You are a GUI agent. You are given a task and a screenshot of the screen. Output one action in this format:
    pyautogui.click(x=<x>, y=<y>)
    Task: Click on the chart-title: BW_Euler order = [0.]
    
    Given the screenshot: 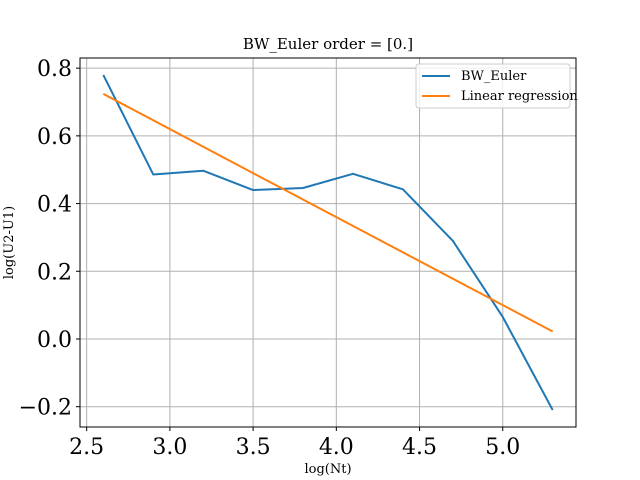 What is the action you would take?
    pyautogui.click(x=328, y=44)
    